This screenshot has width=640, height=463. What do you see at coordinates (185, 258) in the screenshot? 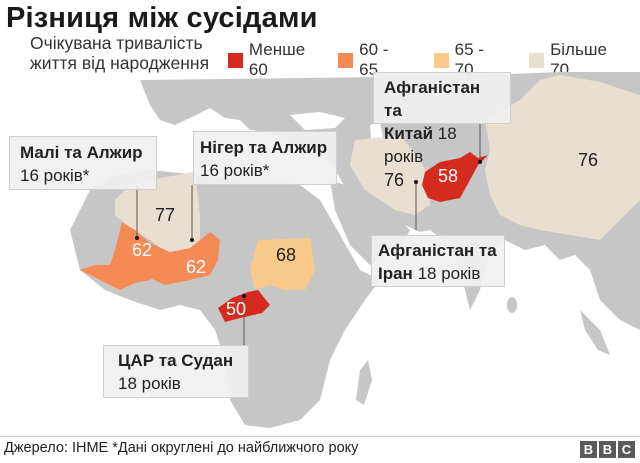
I see `country-niger` at bounding box center [185, 258].